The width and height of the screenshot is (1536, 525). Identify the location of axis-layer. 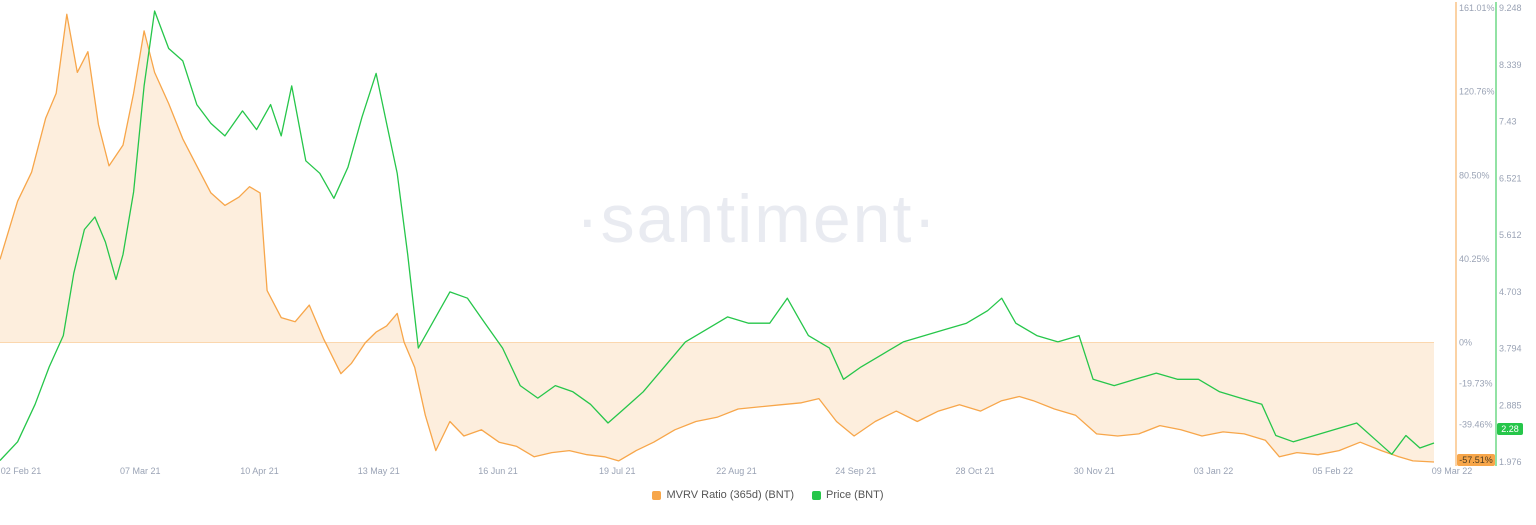
(1476, 234).